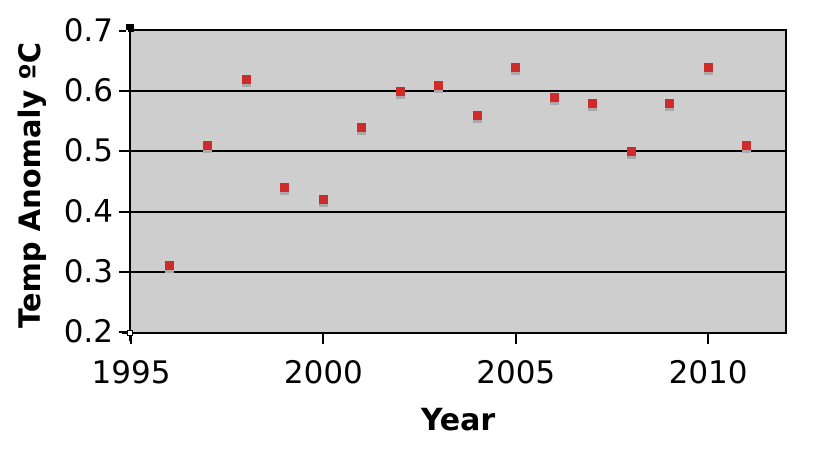 The image size is (834, 455). Describe the element at coordinates (130, 28) in the screenshot. I see `axis-selection-handle-top` at that location.